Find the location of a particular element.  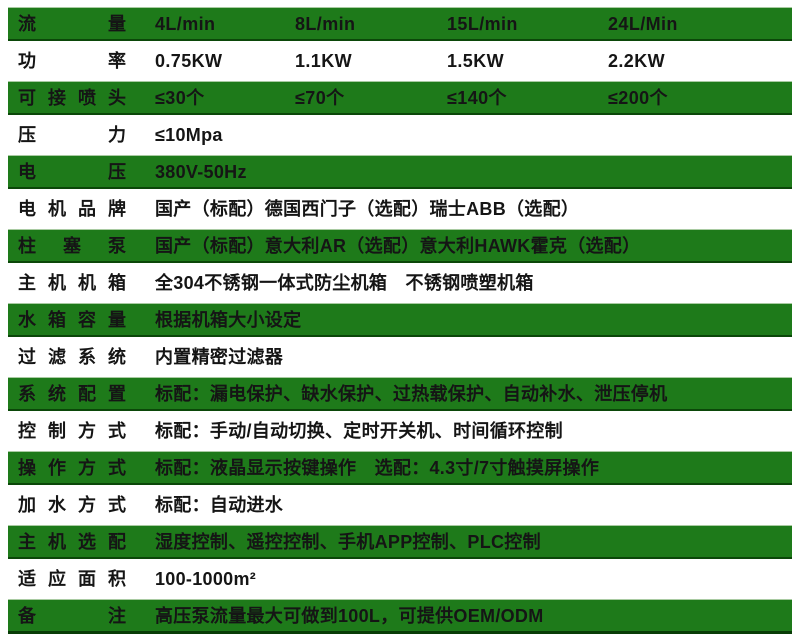

spec-row-operation-mode: 操作方式 标配：液晶显示按键操作 选配：4.3寸/7寸触摸屏操作 is located at coordinates (400, 468).